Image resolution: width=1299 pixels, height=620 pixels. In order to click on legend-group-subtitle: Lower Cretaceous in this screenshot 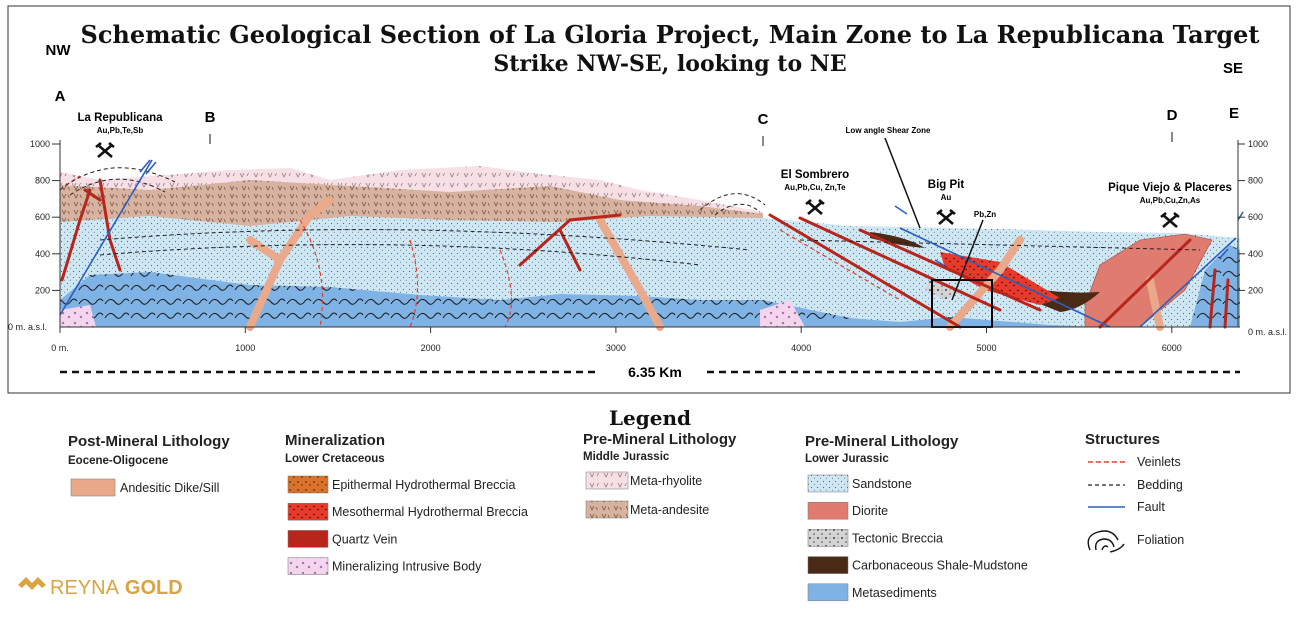, I will do `click(335, 459)`.